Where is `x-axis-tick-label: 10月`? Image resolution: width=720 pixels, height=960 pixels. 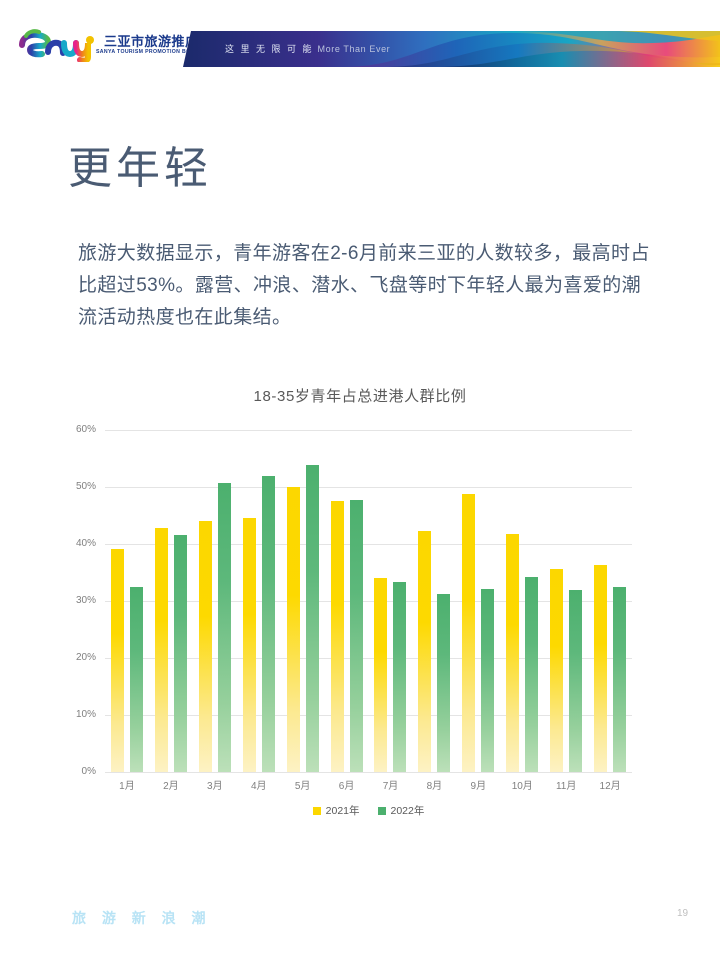
x-axis-tick-label: 10月 is located at coordinates (522, 786).